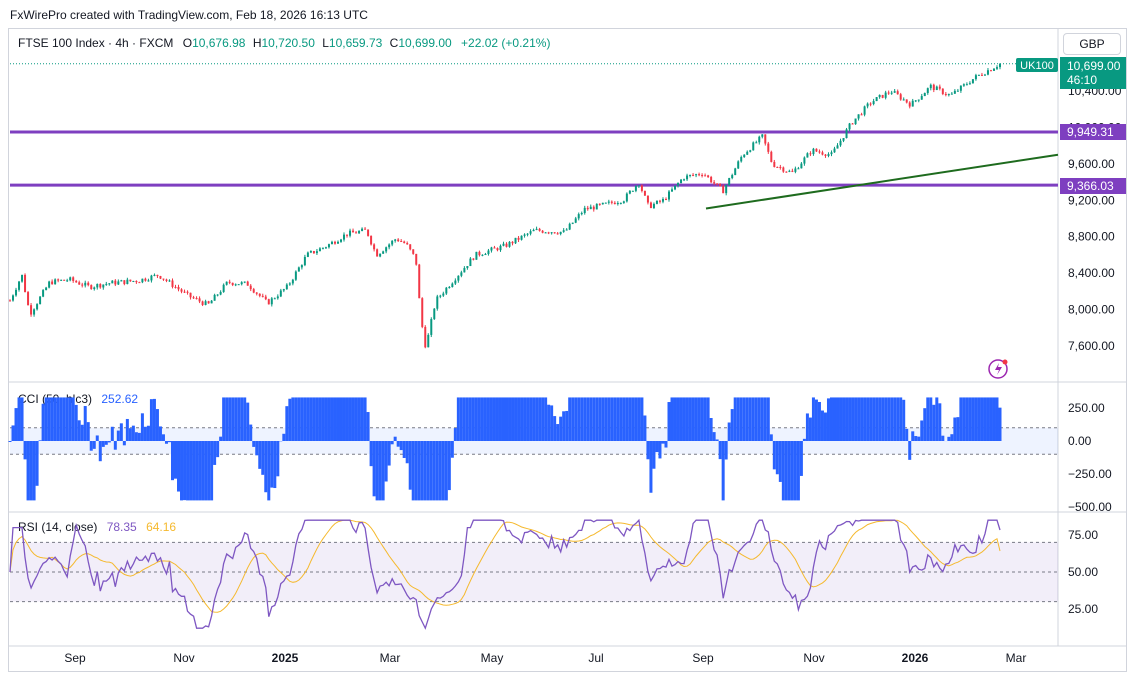 This screenshot has height=677, width=1131. What do you see at coordinates (703, 658) in the screenshot?
I see `time-axis-label: Sep` at bounding box center [703, 658].